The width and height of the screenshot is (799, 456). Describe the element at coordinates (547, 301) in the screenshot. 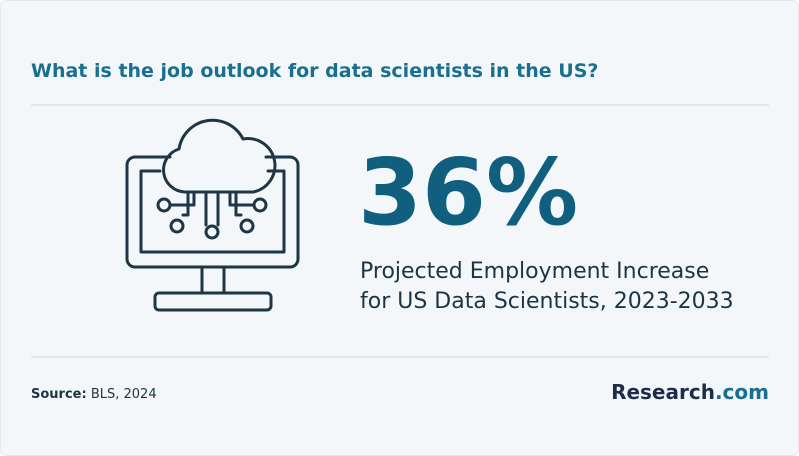

I see `stat-description: for US Data Scientists, 2023-2033` at that location.